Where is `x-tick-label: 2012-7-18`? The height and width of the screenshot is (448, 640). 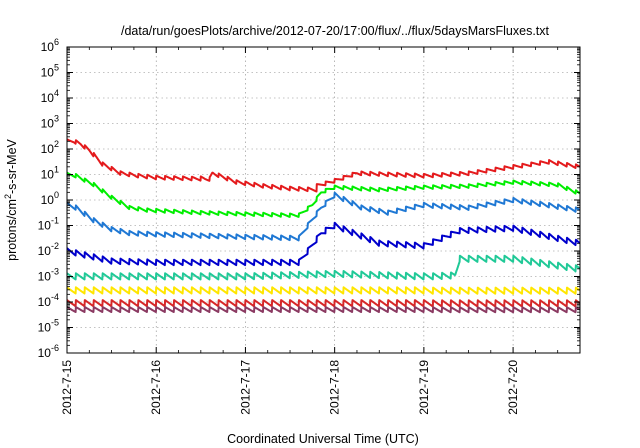
x-tick-label: 2012-7-18 is located at coordinates (335, 387).